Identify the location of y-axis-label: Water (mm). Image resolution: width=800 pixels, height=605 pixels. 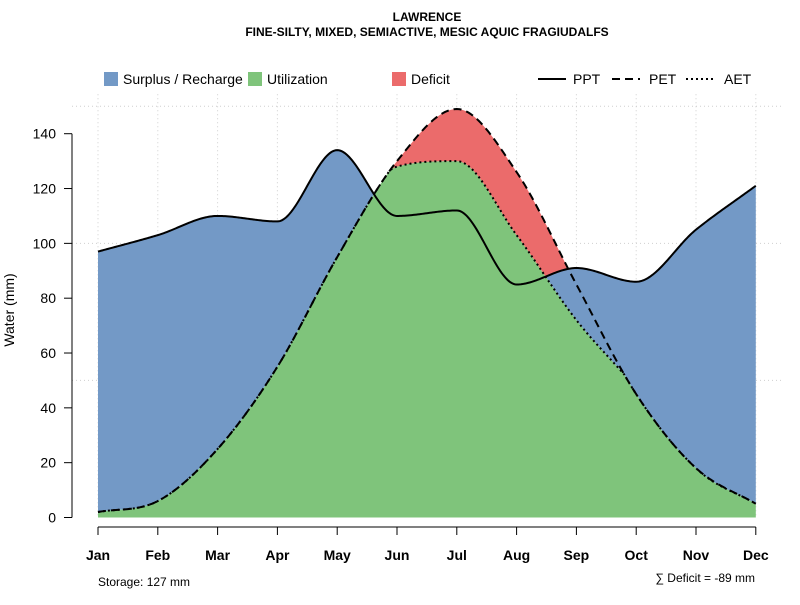
(9, 309).